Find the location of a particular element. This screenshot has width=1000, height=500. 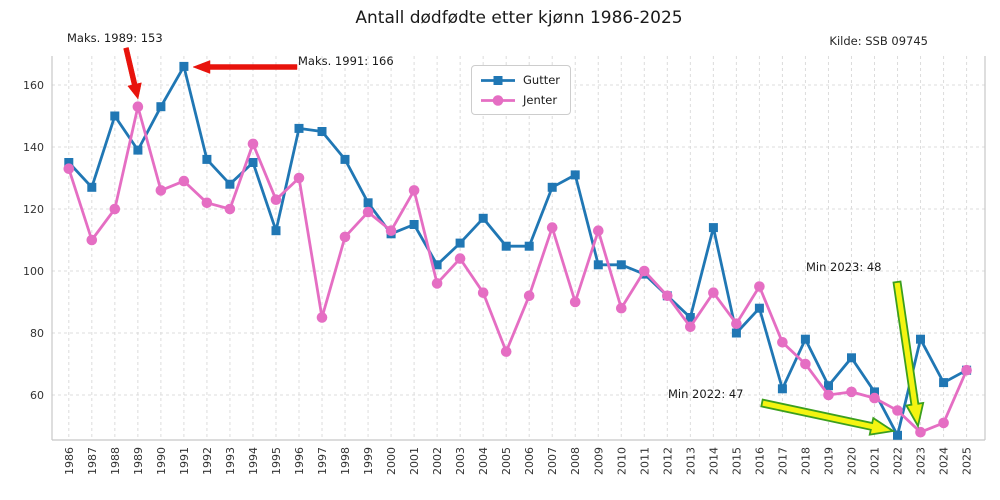

svg-text: 2011 is located at coordinates (644, 461).